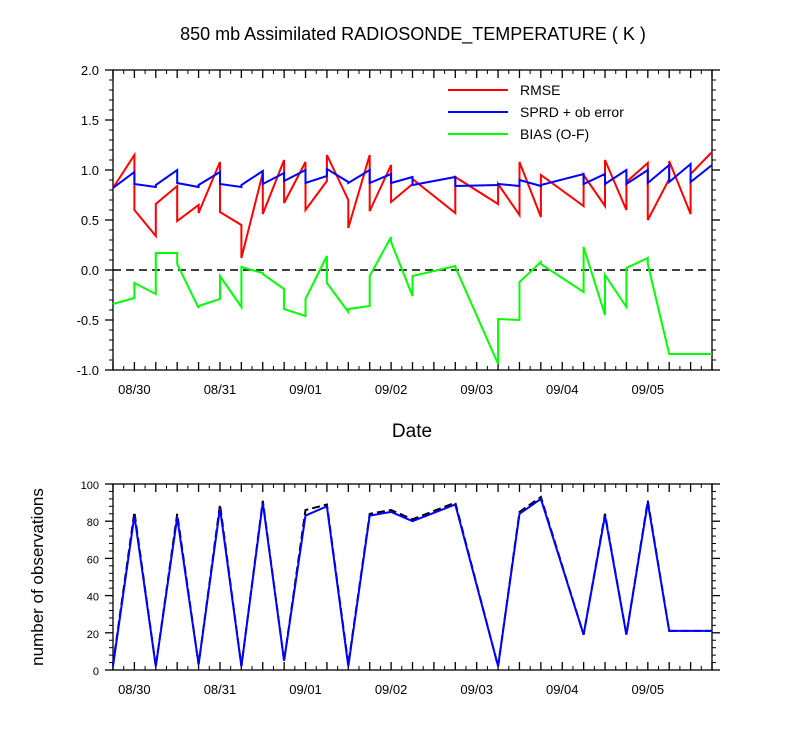  What do you see at coordinates (93, 523) in the screenshot?
I see `y-tick-label: 80` at bounding box center [93, 523].